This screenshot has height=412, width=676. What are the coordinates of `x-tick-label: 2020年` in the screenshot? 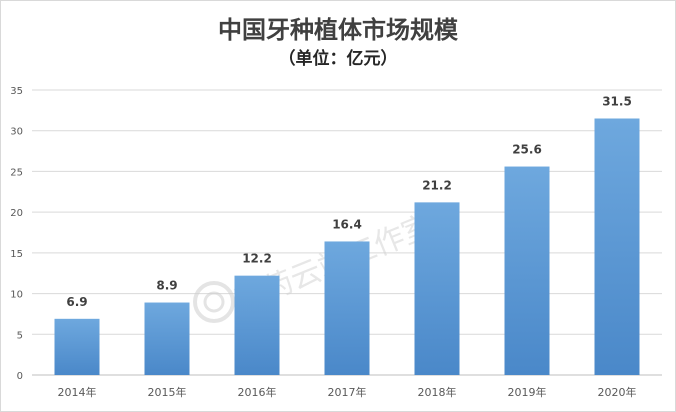 It's located at (617, 392).